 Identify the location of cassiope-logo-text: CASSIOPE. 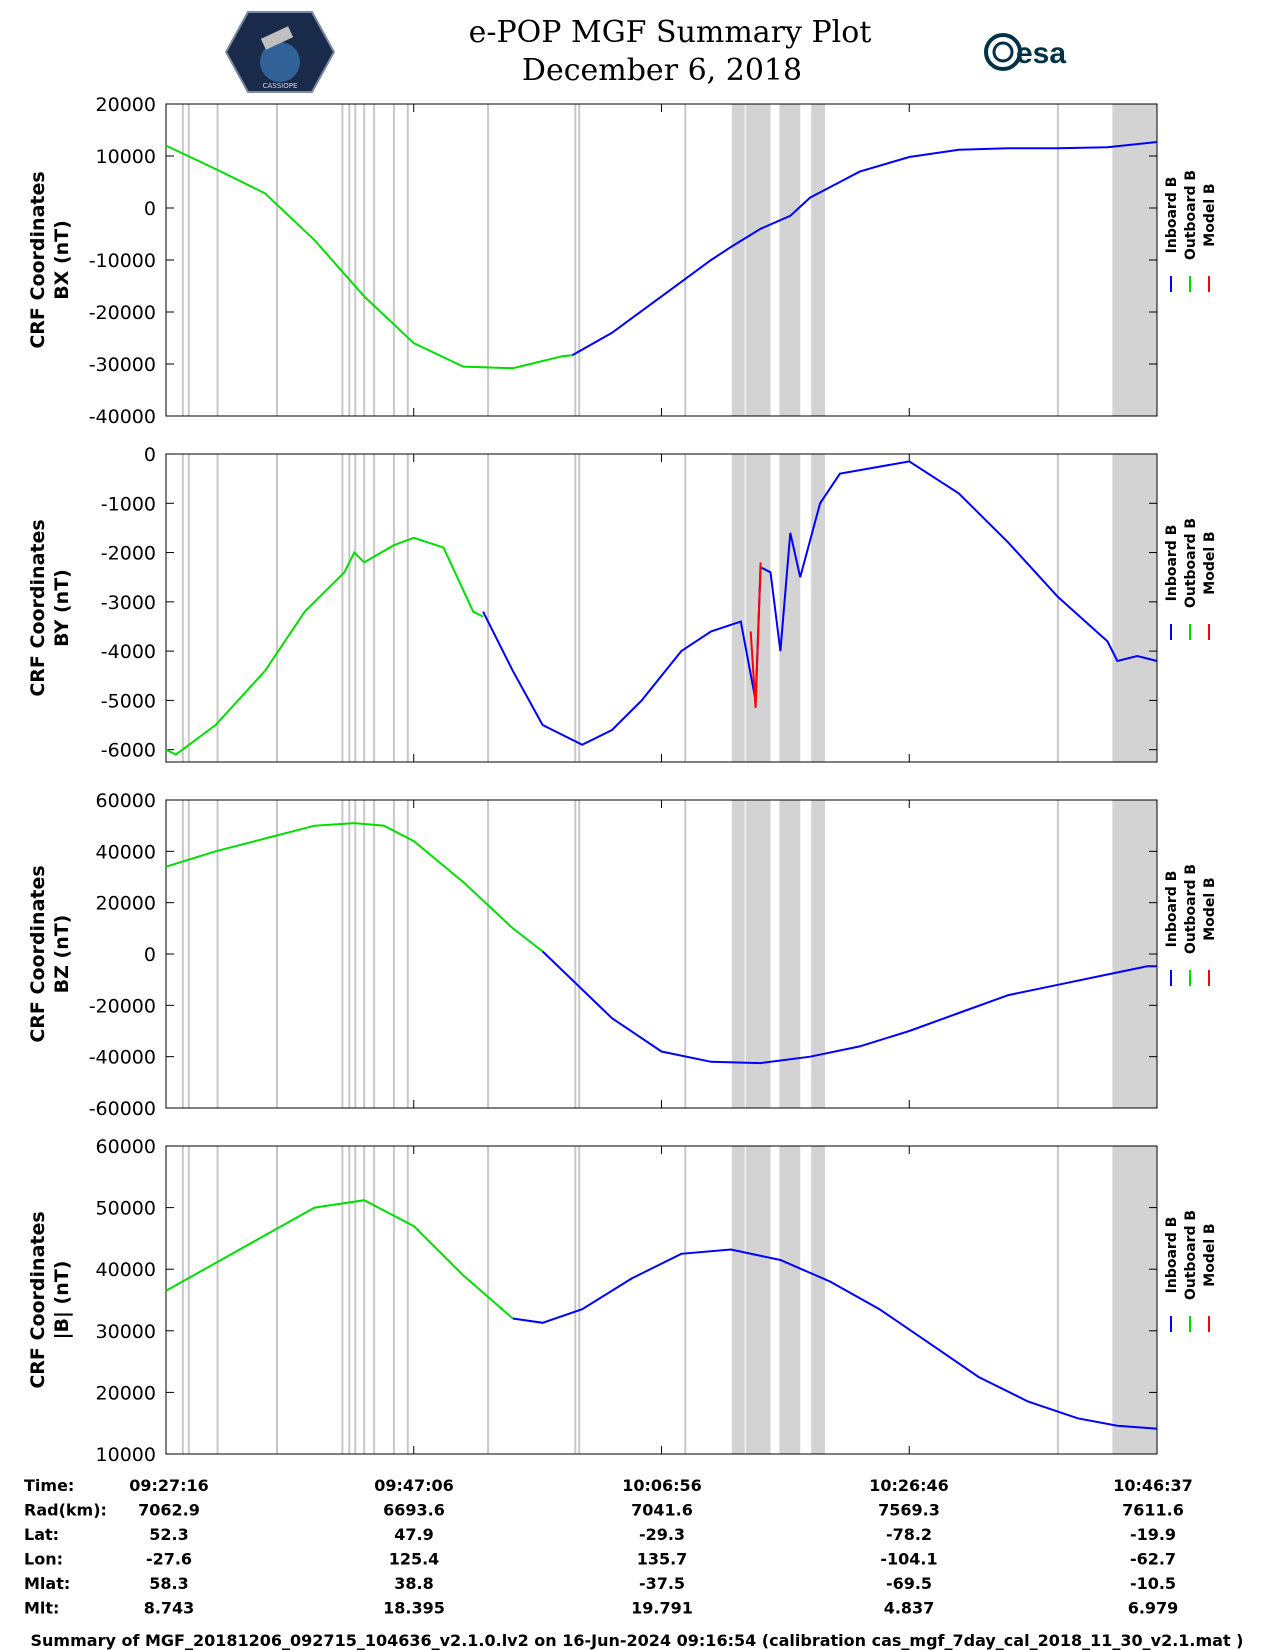
(280, 86).